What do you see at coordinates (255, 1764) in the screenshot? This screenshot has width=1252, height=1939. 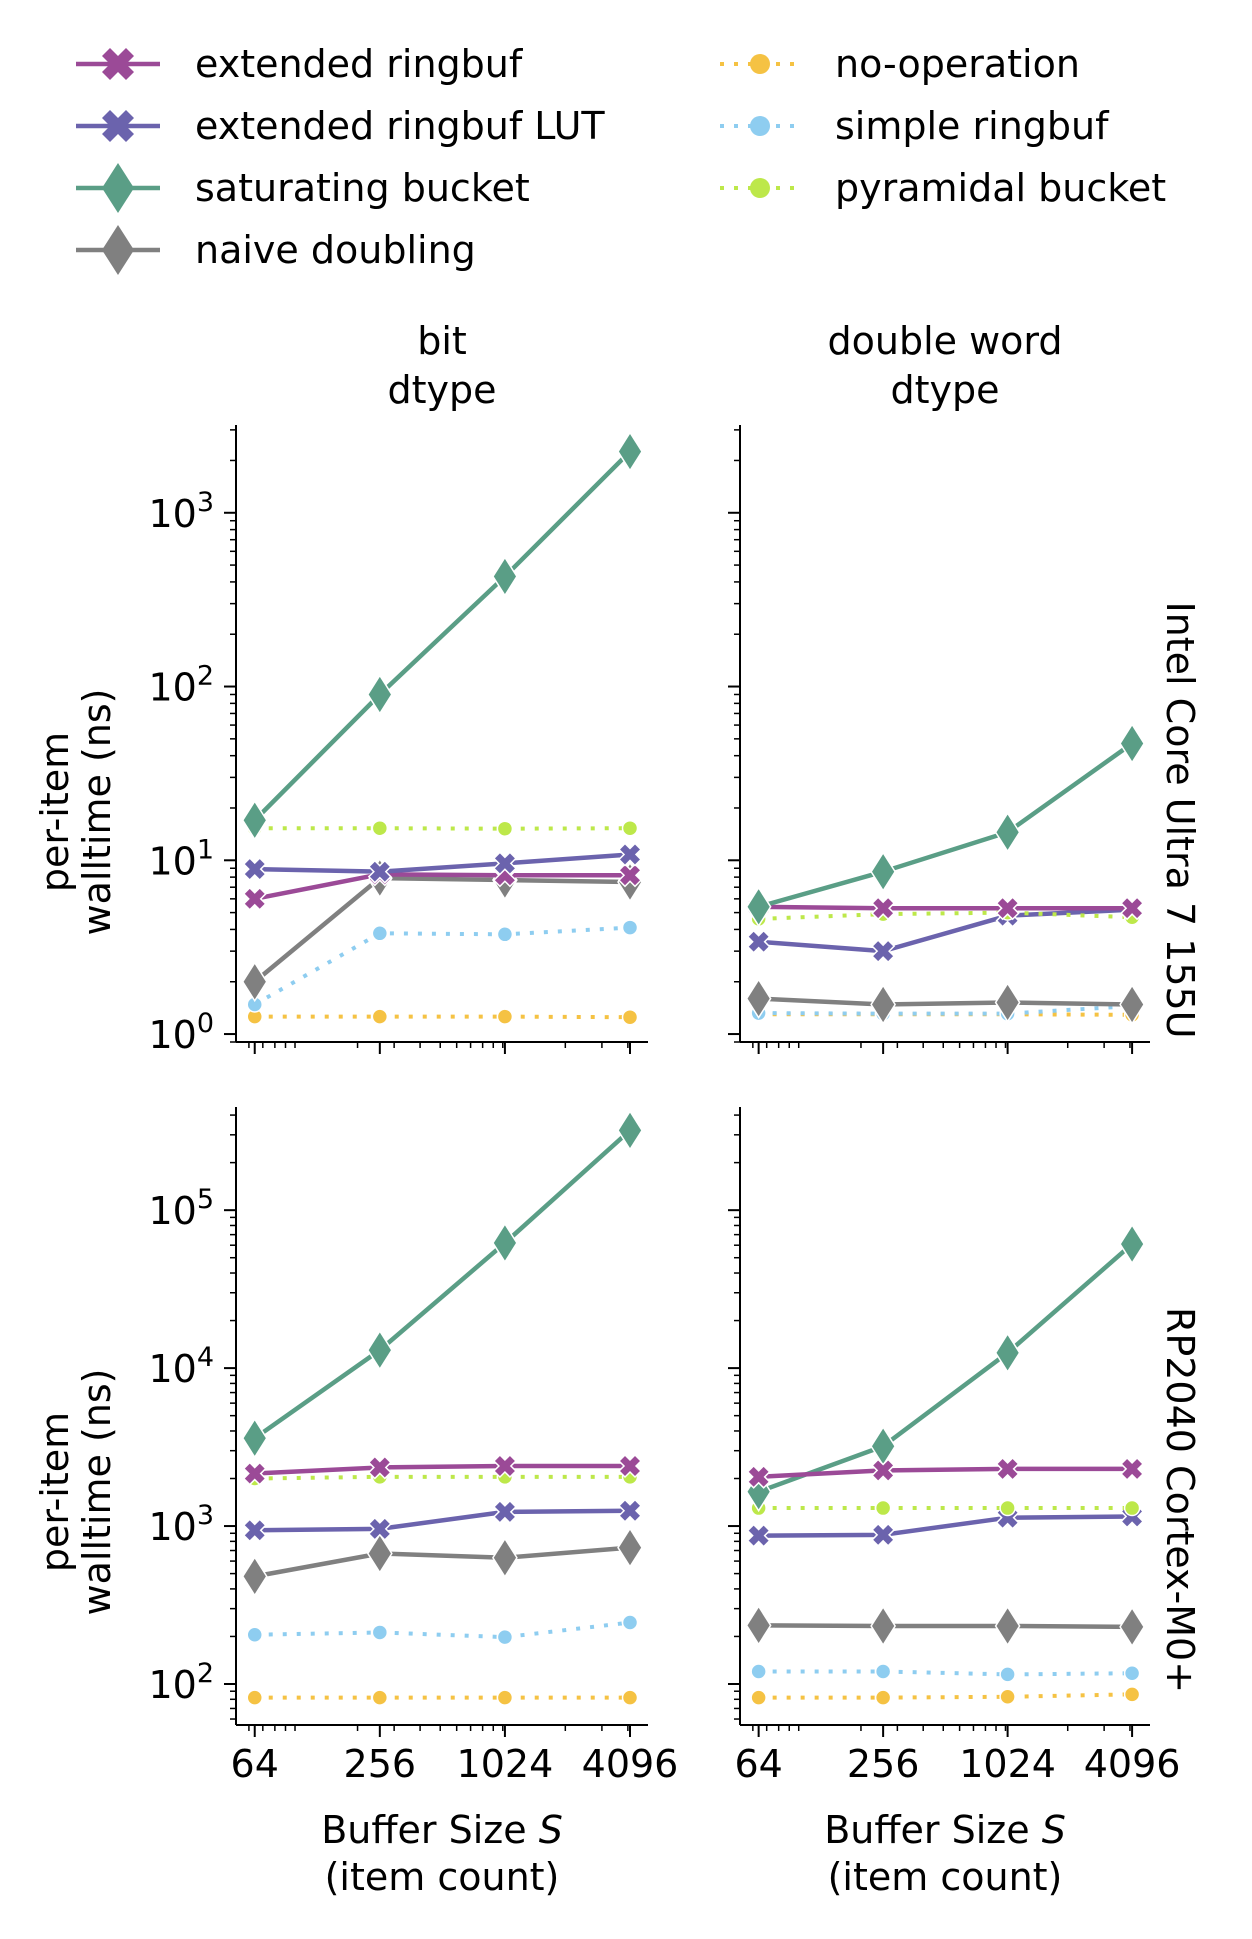 I see `x-tick-label: 64` at bounding box center [255, 1764].